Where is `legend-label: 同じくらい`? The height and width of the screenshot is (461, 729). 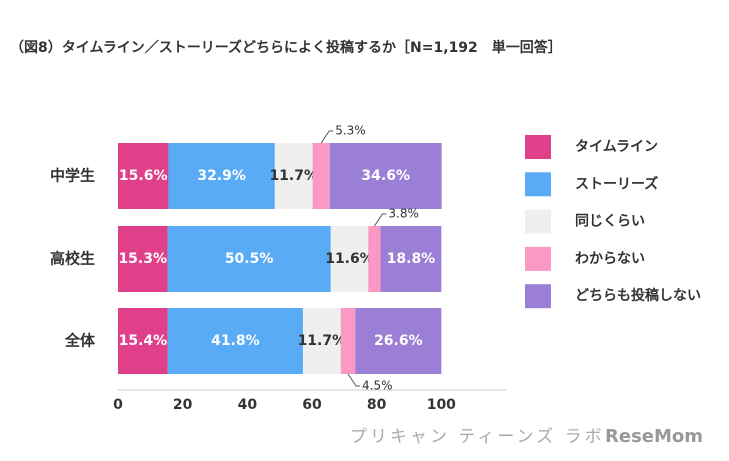 legend-label: 同じくらい is located at coordinates (610, 222).